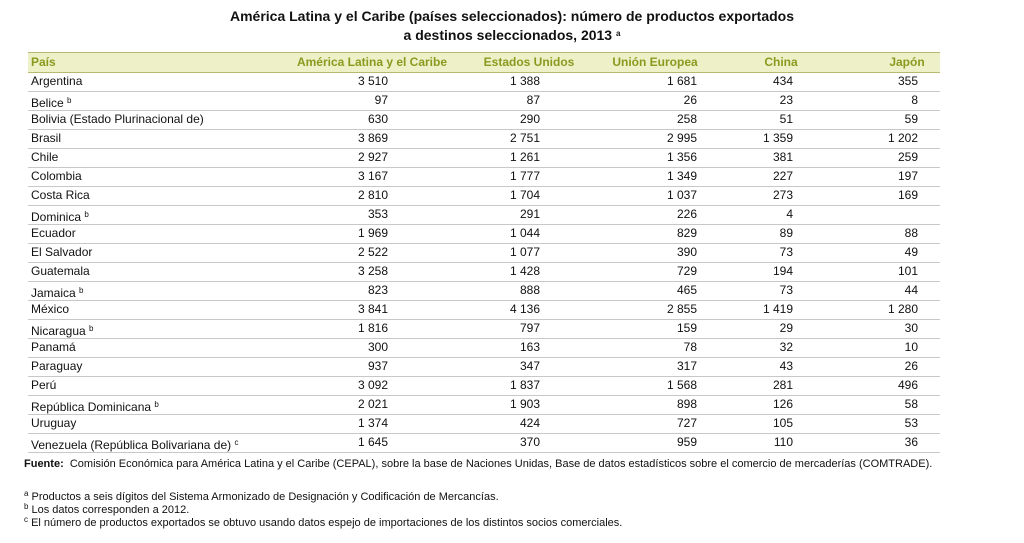 This screenshot has width=1024, height=543. I want to click on value-cell: 87, so click(533, 100).